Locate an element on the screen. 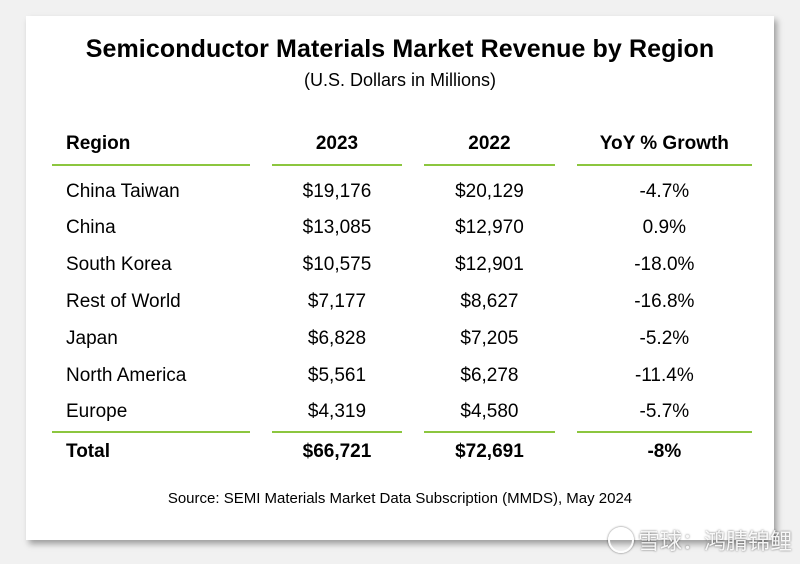 The height and width of the screenshot is (564, 800). cell-2022: $6,278 is located at coordinates (489, 375).